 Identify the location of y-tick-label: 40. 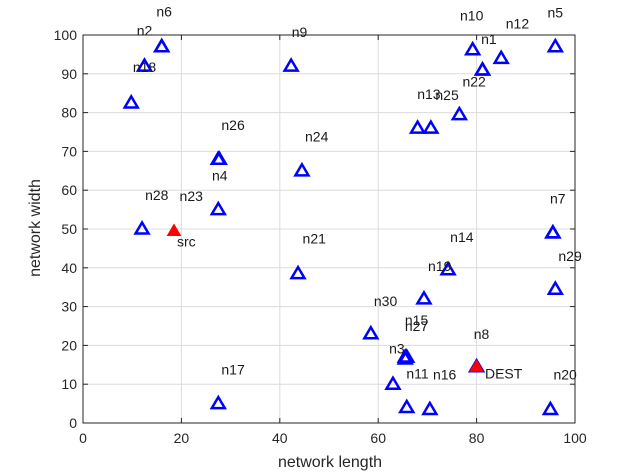
(69, 268).